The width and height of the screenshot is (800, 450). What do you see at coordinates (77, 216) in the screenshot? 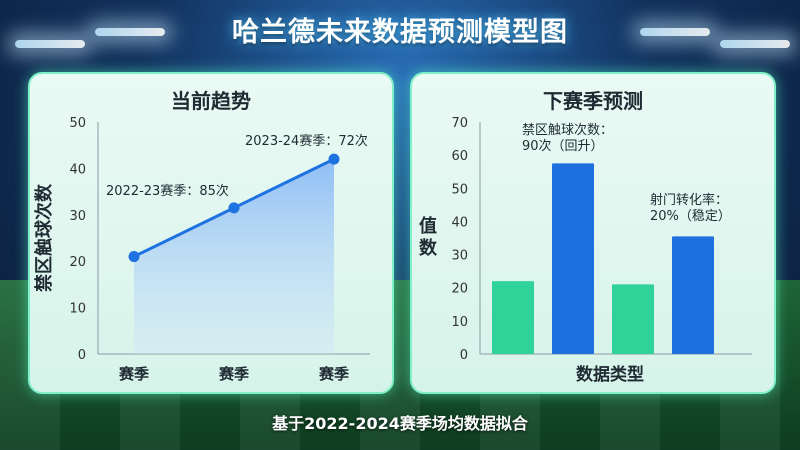
I see `trend-y-tick: 30` at bounding box center [77, 216].